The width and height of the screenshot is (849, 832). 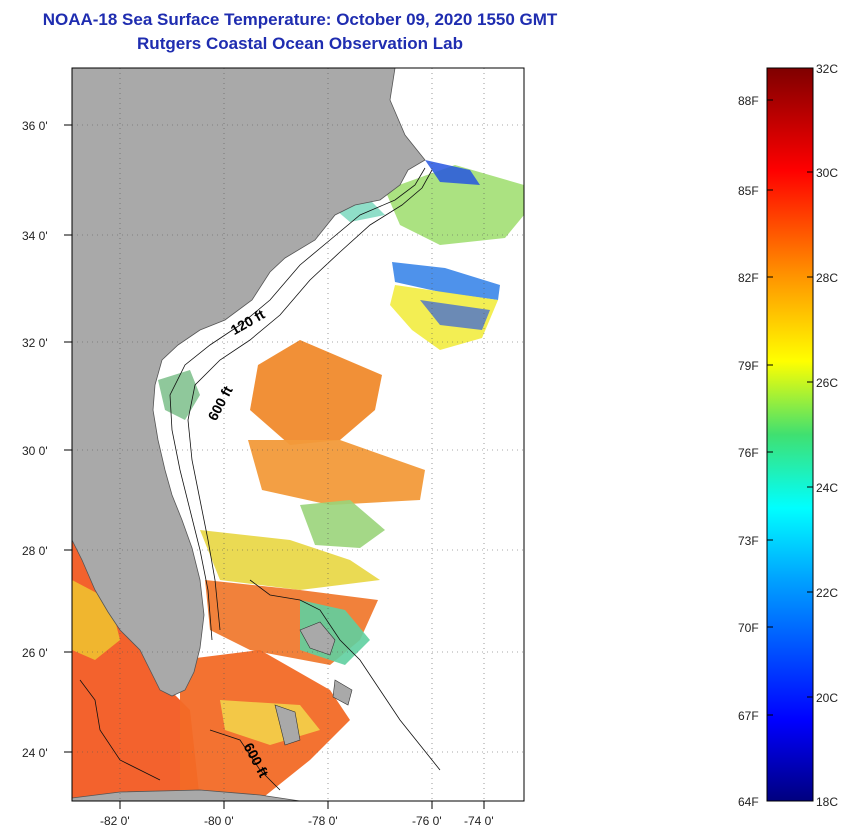 I want to click on legend-c-20: 20C, so click(x=827, y=698).